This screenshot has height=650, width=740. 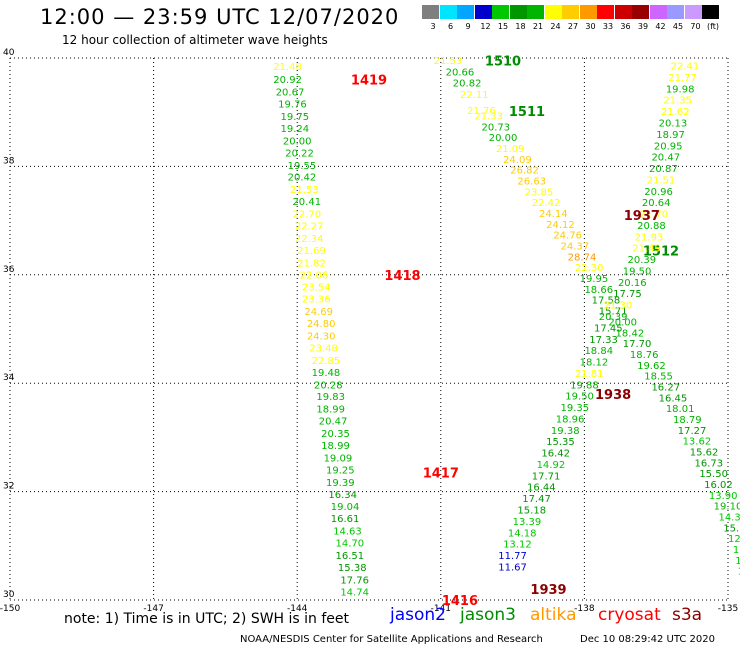 What do you see at coordinates (299, 153) in the screenshot?
I see `swh-value-label: 20.22` at bounding box center [299, 153].